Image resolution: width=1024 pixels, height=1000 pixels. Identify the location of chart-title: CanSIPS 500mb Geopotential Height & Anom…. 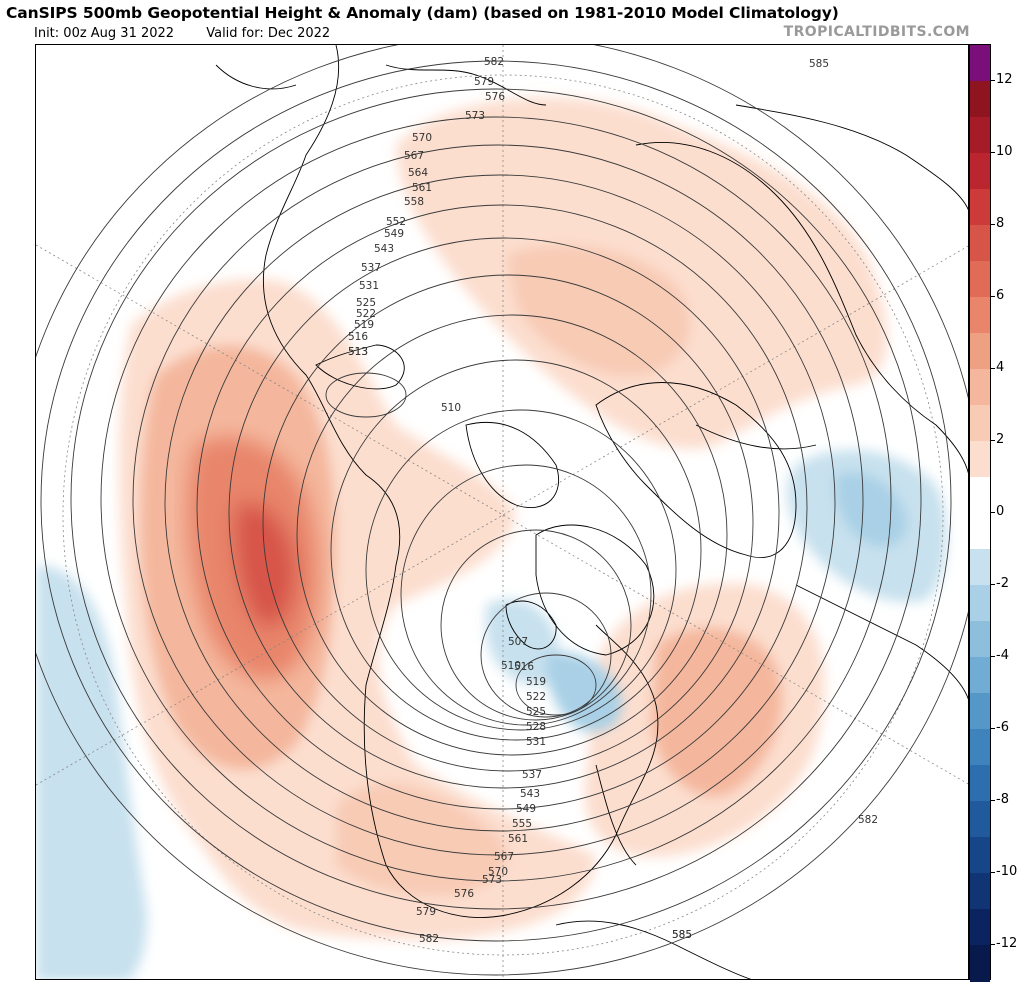
(422, 13).